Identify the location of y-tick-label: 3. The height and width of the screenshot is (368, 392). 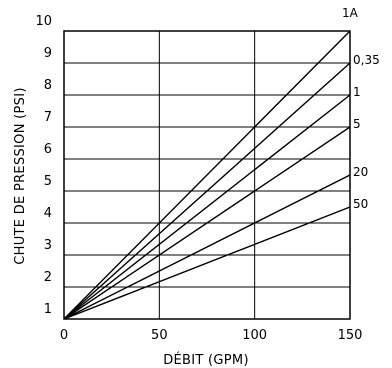
(48, 245).